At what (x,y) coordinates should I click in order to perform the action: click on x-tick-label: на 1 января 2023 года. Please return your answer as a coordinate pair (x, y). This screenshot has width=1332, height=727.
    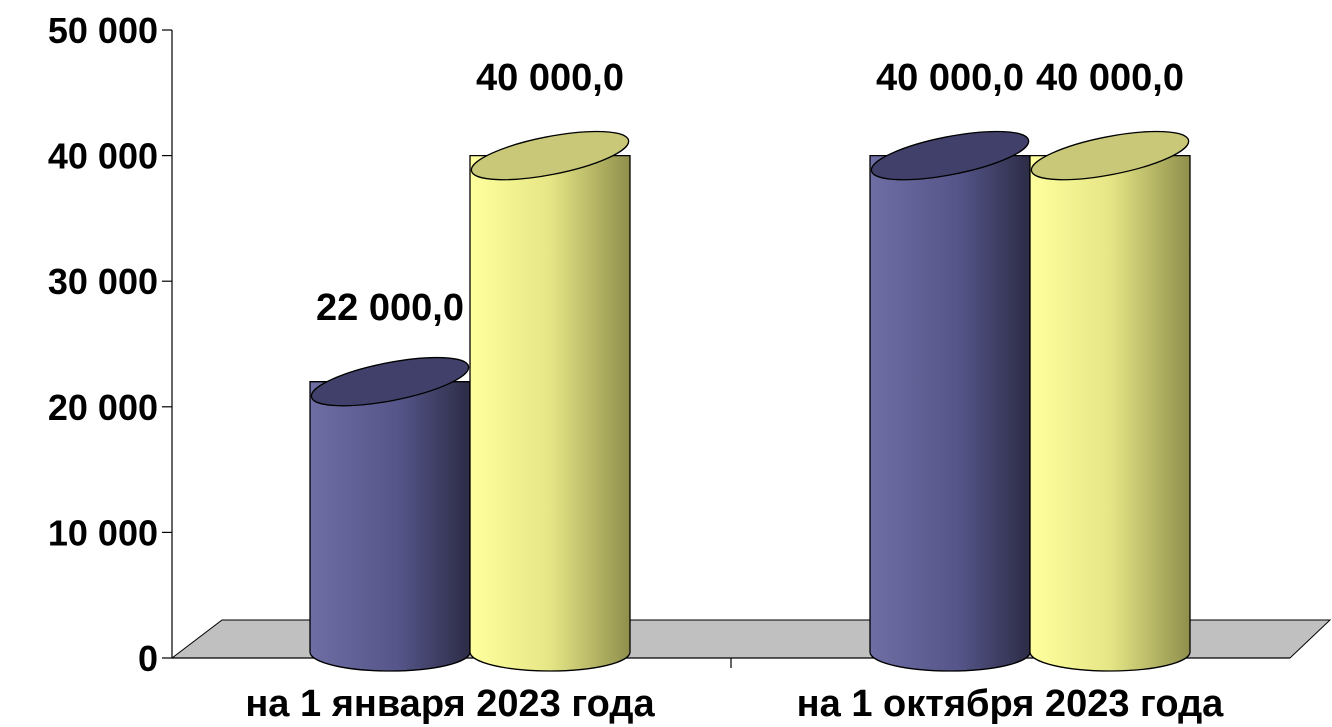
    Looking at the image, I should click on (450, 704).